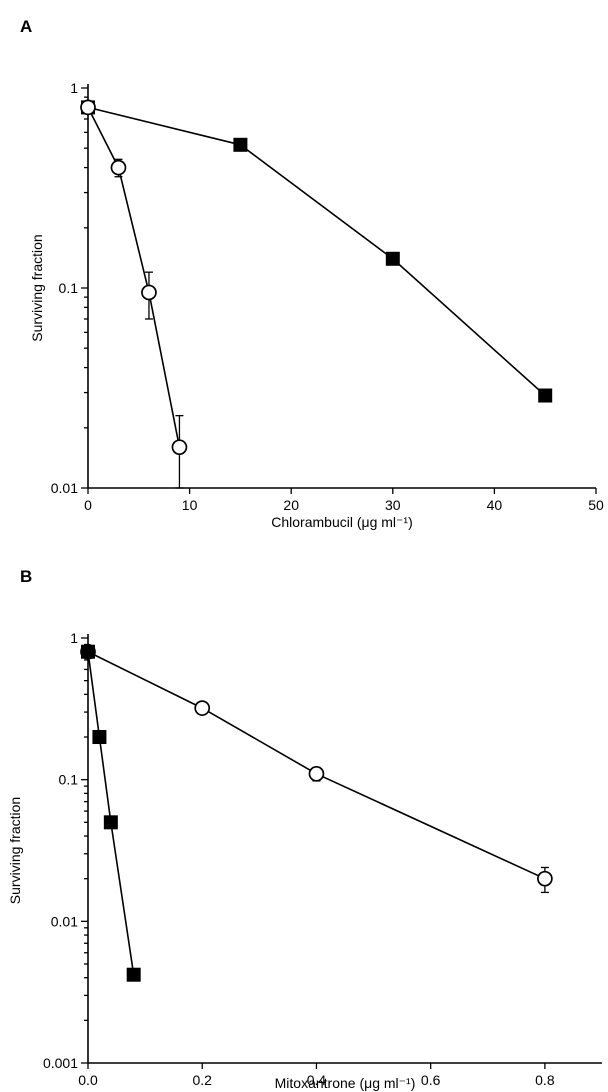  Describe the element at coordinates (88, 505) in the screenshot. I see `x-tick-label: 0` at that location.